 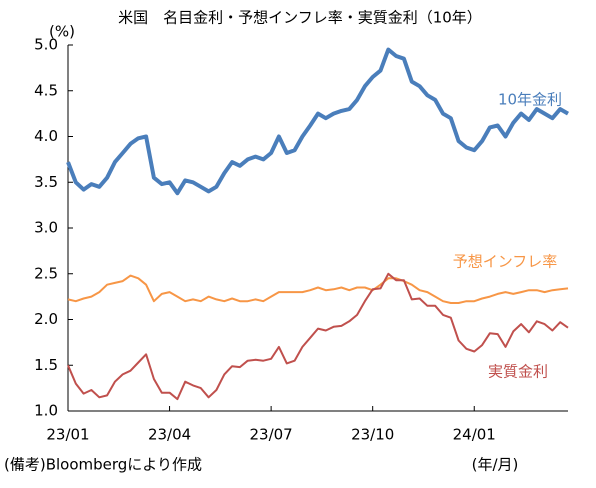 I want to click on y-tick-label: 5.0, so click(x=46, y=45).